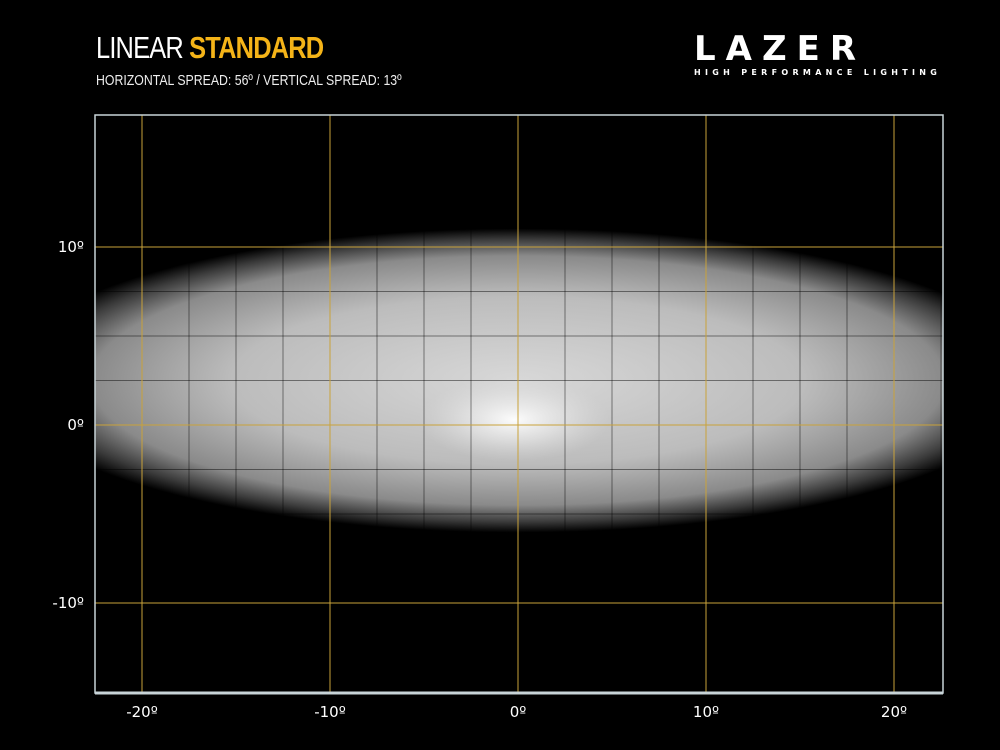 This screenshot has width=1000, height=750. I want to click on page-title: LINEAR STANDARD, so click(210, 48).